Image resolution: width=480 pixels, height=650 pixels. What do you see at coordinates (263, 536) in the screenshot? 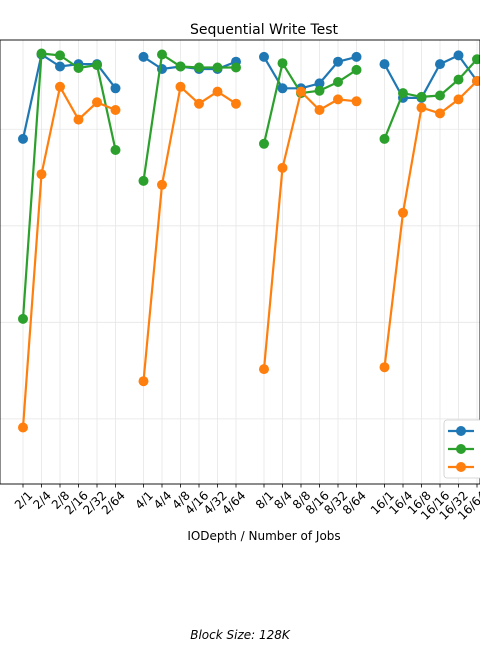
I see `x-axis-label: IODepth / Number of Jobs` at bounding box center [263, 536].